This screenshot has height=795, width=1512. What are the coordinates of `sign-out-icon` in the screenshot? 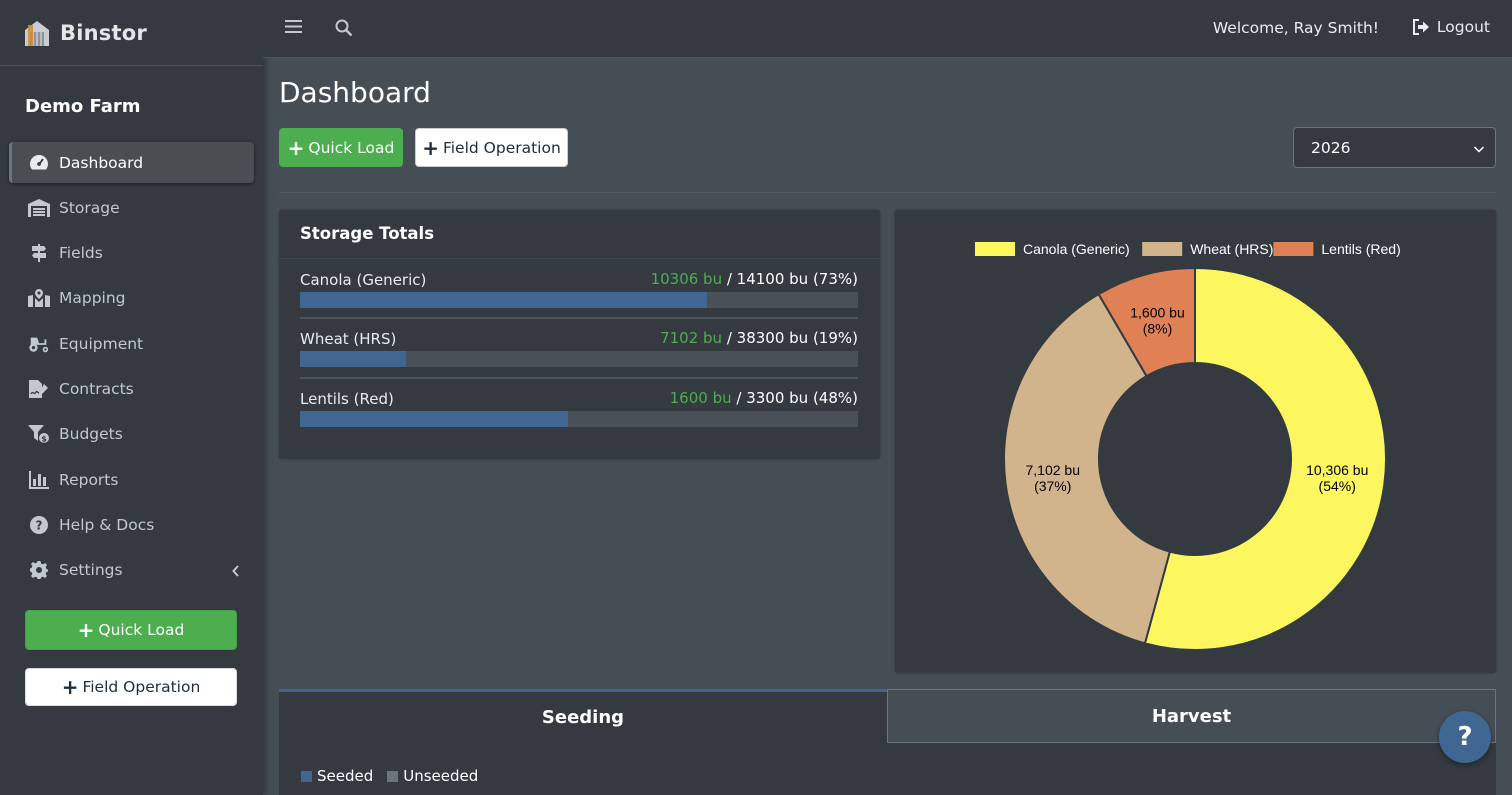 It's located at (1420, 27).